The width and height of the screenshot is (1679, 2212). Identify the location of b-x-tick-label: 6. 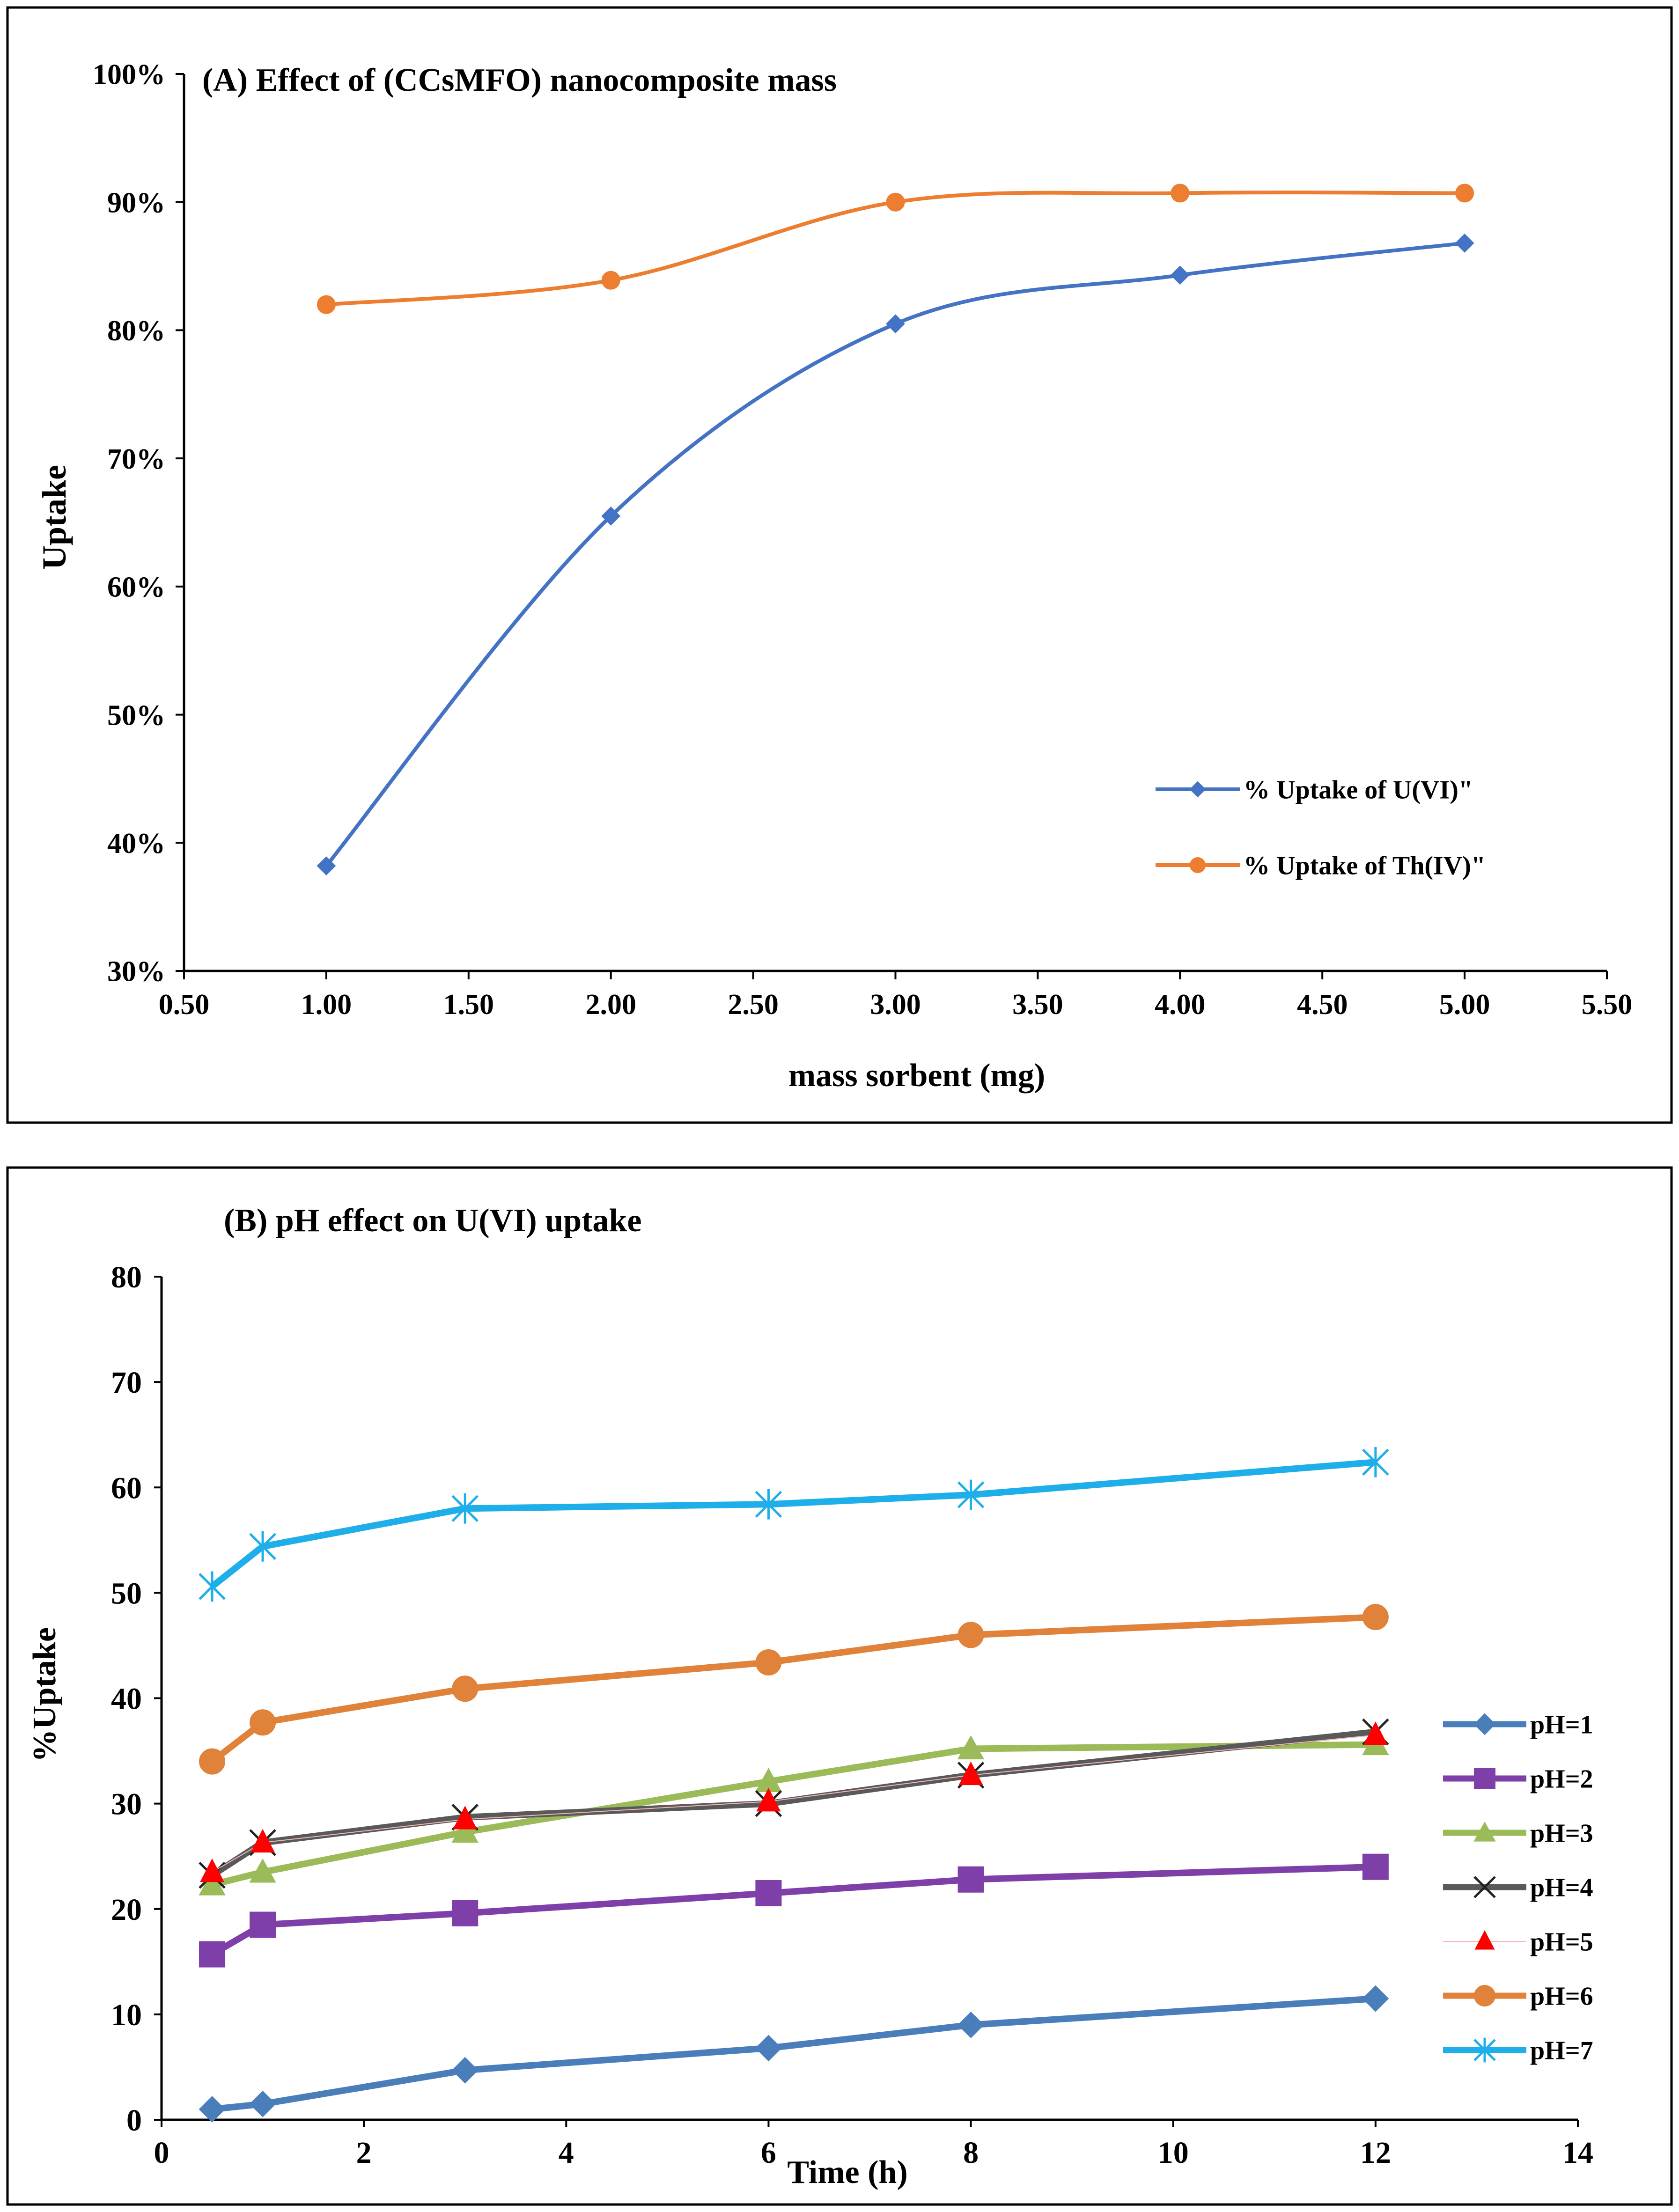
(768, 2153).